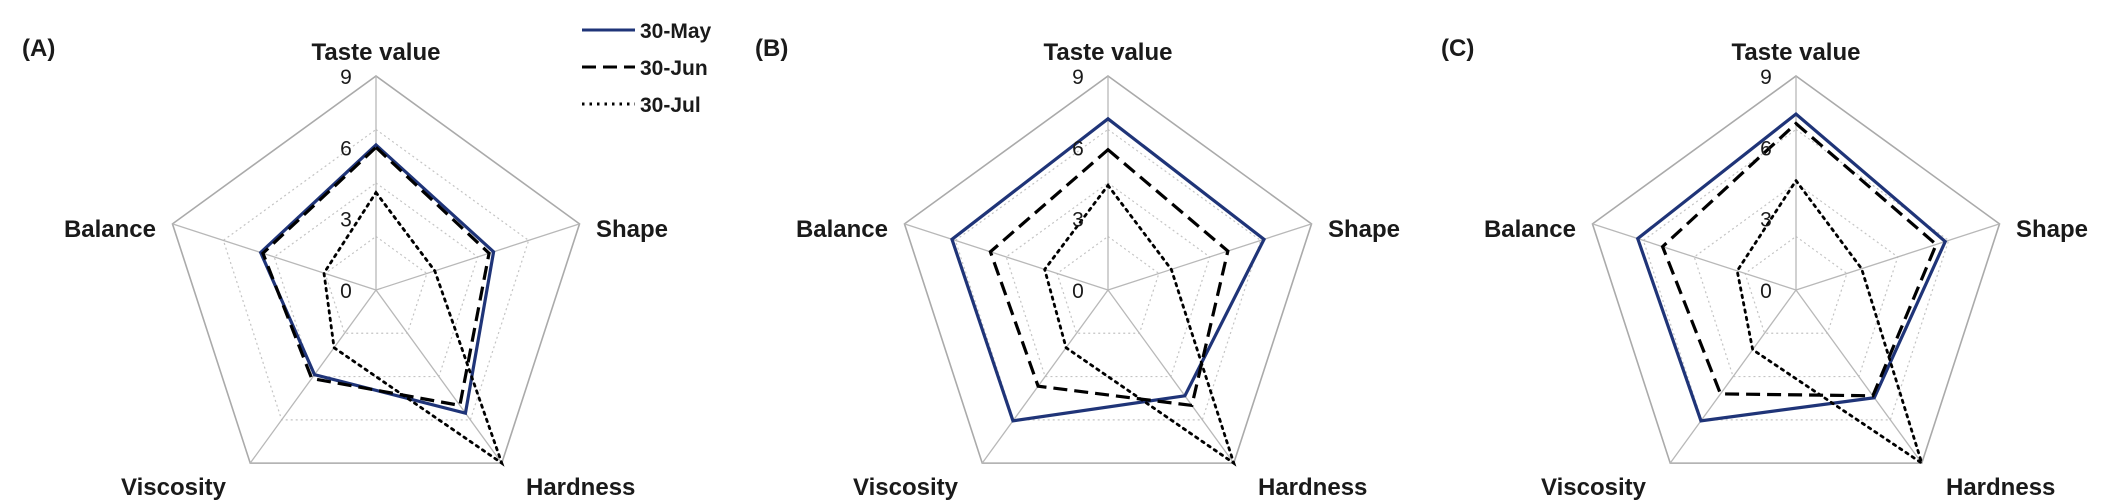 The image size is (2128, 502). What do you see at coordinates (670, 105) in the screenshot?
I see `legend-label: 30-Jul` at bounding box center [670, 105].